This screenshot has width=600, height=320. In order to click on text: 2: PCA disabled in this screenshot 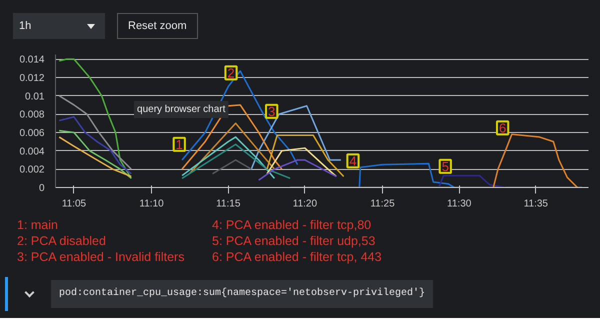, I will do `click(62, 241)`.